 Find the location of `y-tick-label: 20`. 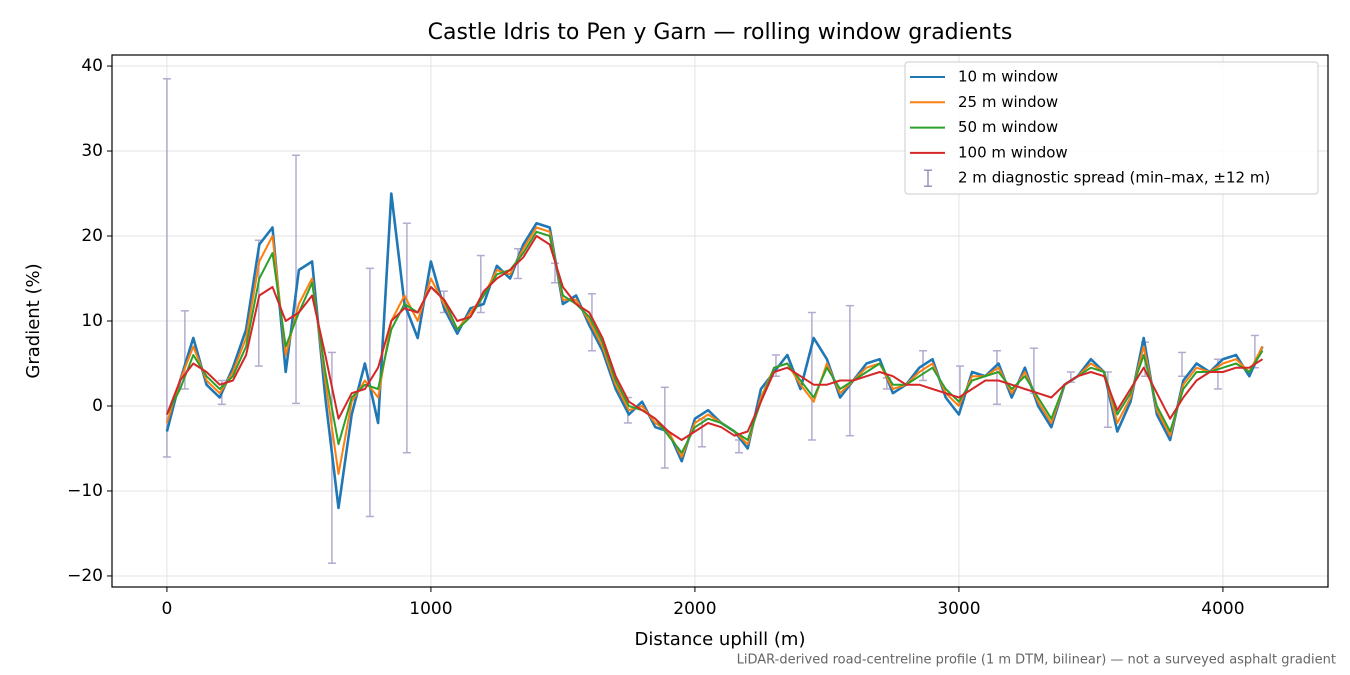

y-tick-label: 20 is located at coordinates (92, 236).